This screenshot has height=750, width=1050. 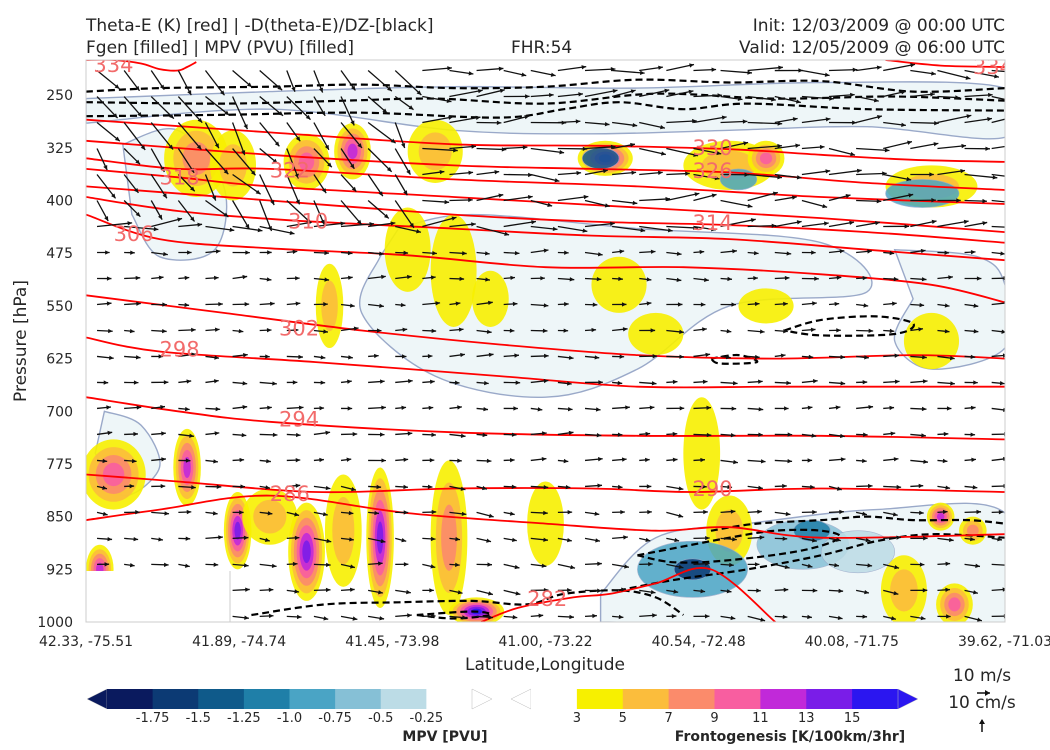 What do you see at coordinates (59, 465) in the screenshot?
I see `y-tick-775: 775` at bounding box center [59, 465].